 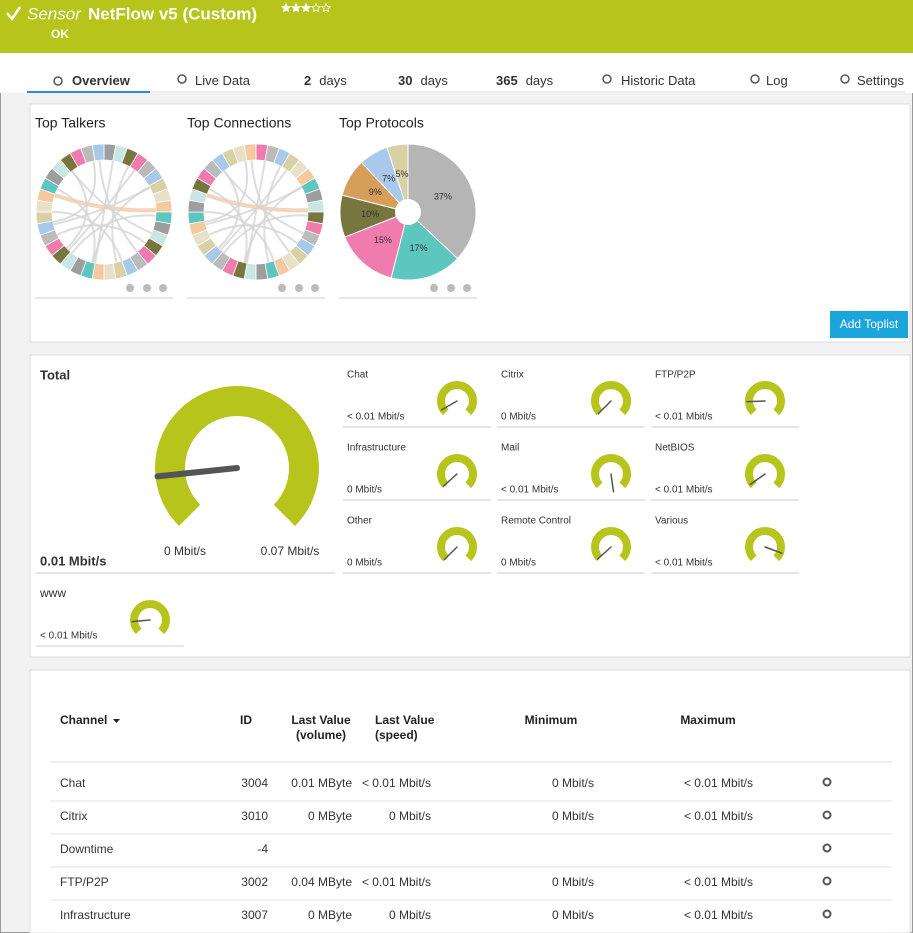 What do you see at coordinates (507, 80) in the screenshot?
I see `tab-count: 365` at bounding box center [507, 80].